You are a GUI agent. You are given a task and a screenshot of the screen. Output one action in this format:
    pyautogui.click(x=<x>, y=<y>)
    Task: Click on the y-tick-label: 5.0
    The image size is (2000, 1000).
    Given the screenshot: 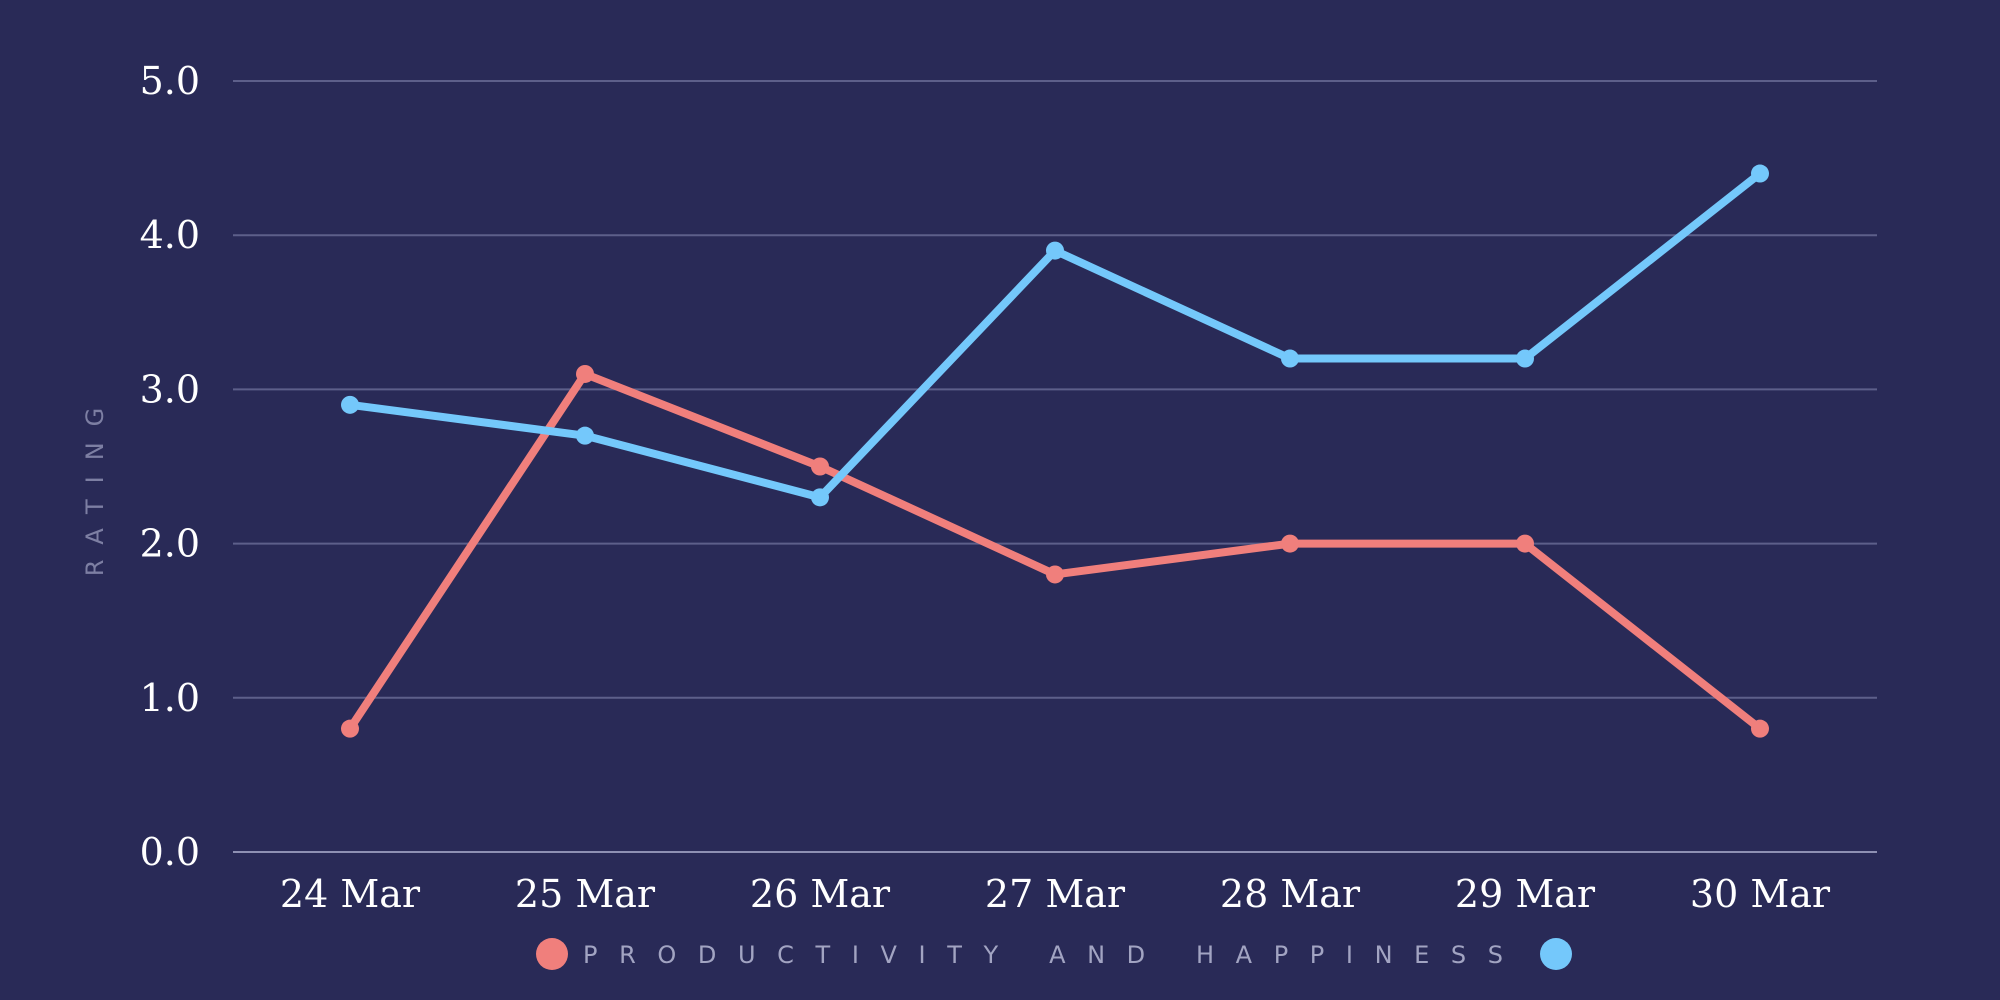 What is the action you would take?
    pyautogui.click(x=170, y=81)
    